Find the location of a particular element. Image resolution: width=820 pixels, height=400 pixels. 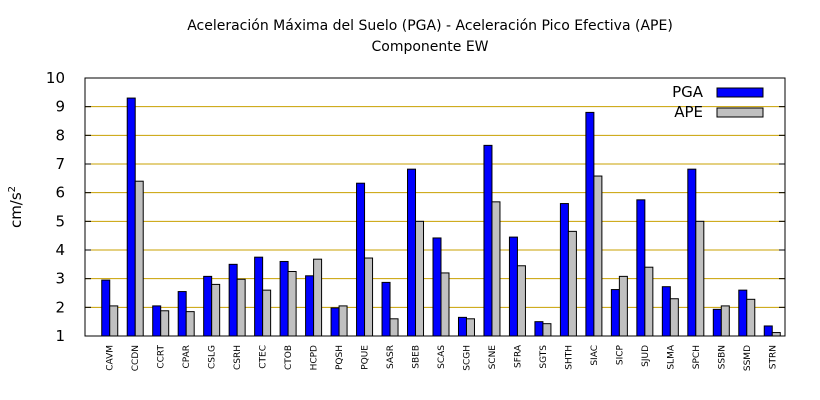

category-label: HCPD is located at coordinates (315, 357).